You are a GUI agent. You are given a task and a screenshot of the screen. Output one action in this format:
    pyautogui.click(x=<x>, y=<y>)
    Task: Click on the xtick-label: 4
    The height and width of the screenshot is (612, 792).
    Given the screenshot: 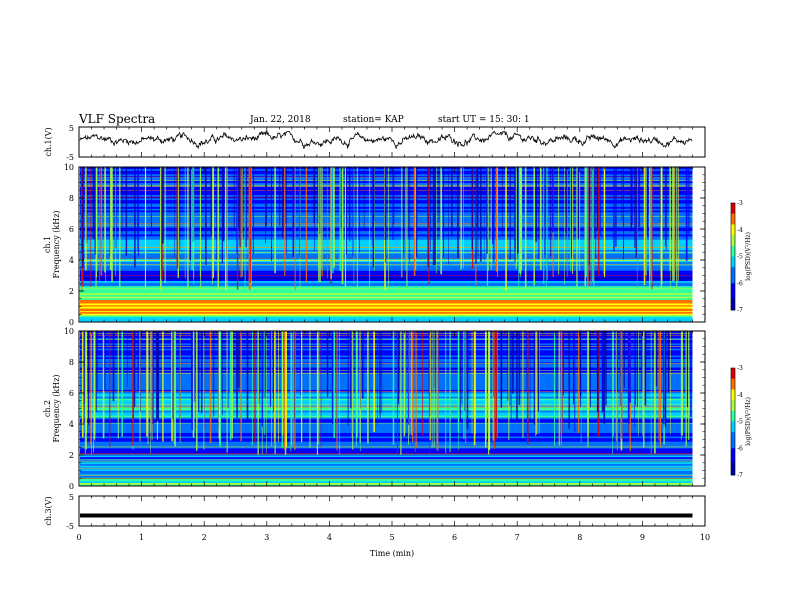 What is the action you would take?
    pyautogui.click(x=329, y=537)
    